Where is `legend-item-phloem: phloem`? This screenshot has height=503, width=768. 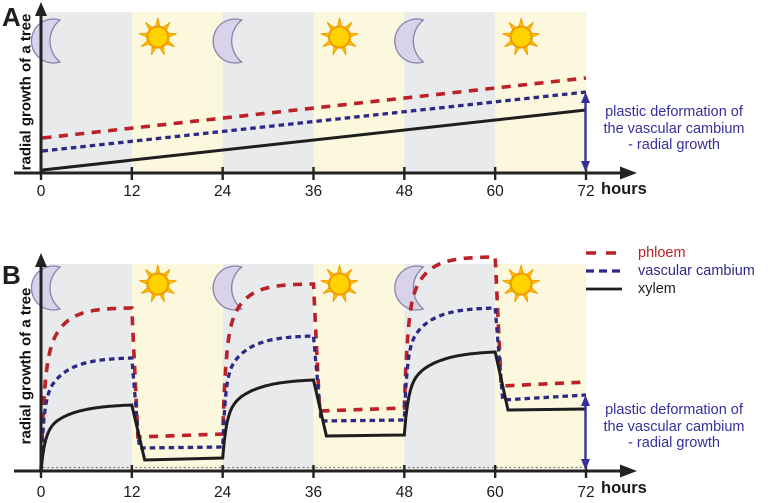
legend-item-phloem: phloem is located at coordinates (670, 253).